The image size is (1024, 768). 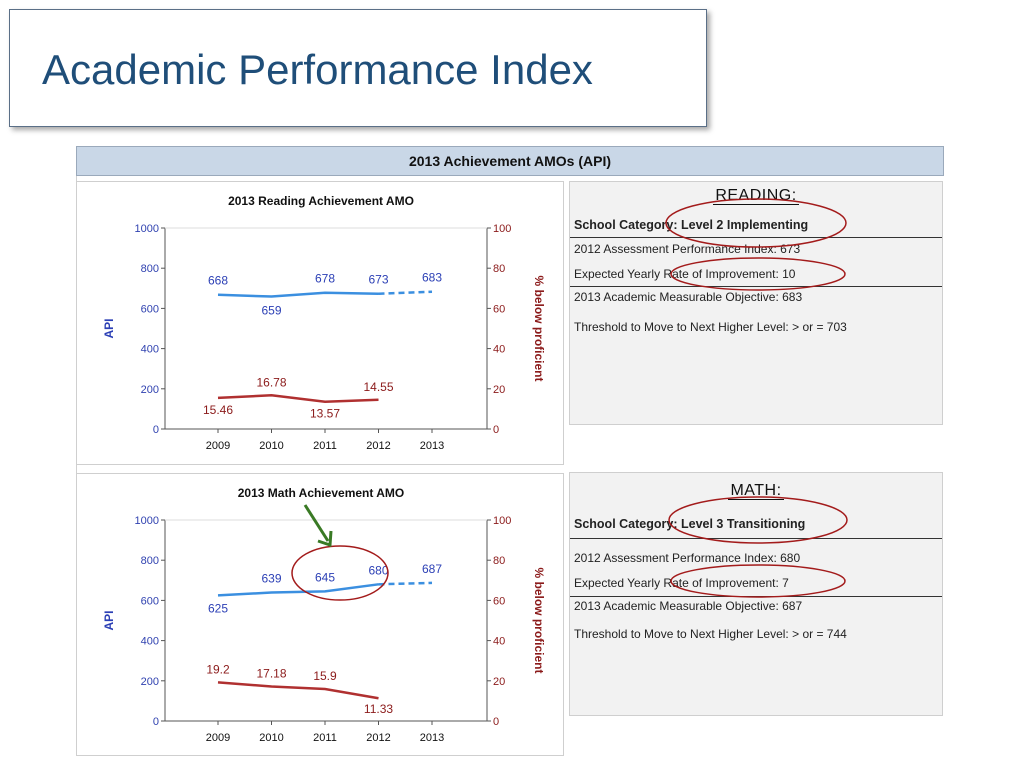 I want to click on math-header: MATH:, so click(x=756, y=491).